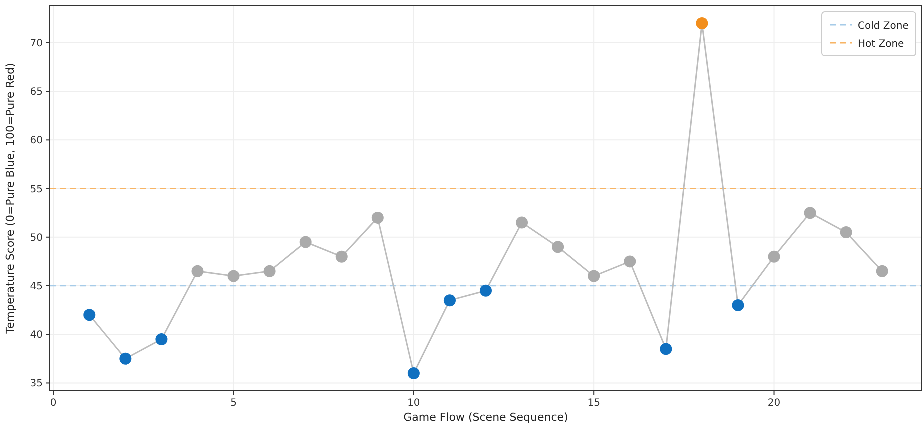  What do you see at coordinates (486, 417) in the screenshot?
I see `x-axis-title: Game Flow (Scene Sequence)` at bounding box center [486, 417].